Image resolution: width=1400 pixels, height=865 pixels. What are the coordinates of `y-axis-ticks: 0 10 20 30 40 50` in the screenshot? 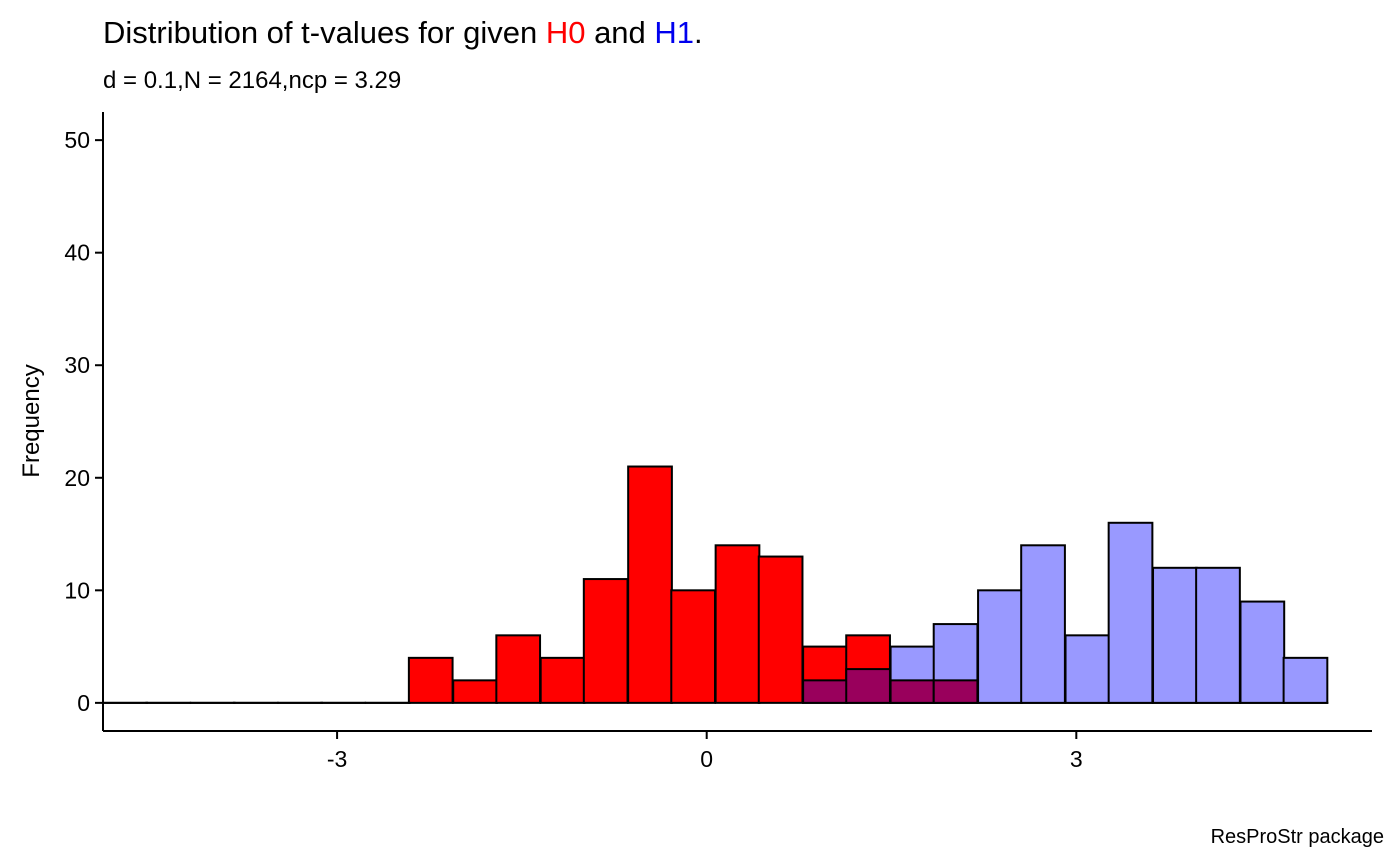 It's located at (83, 421).